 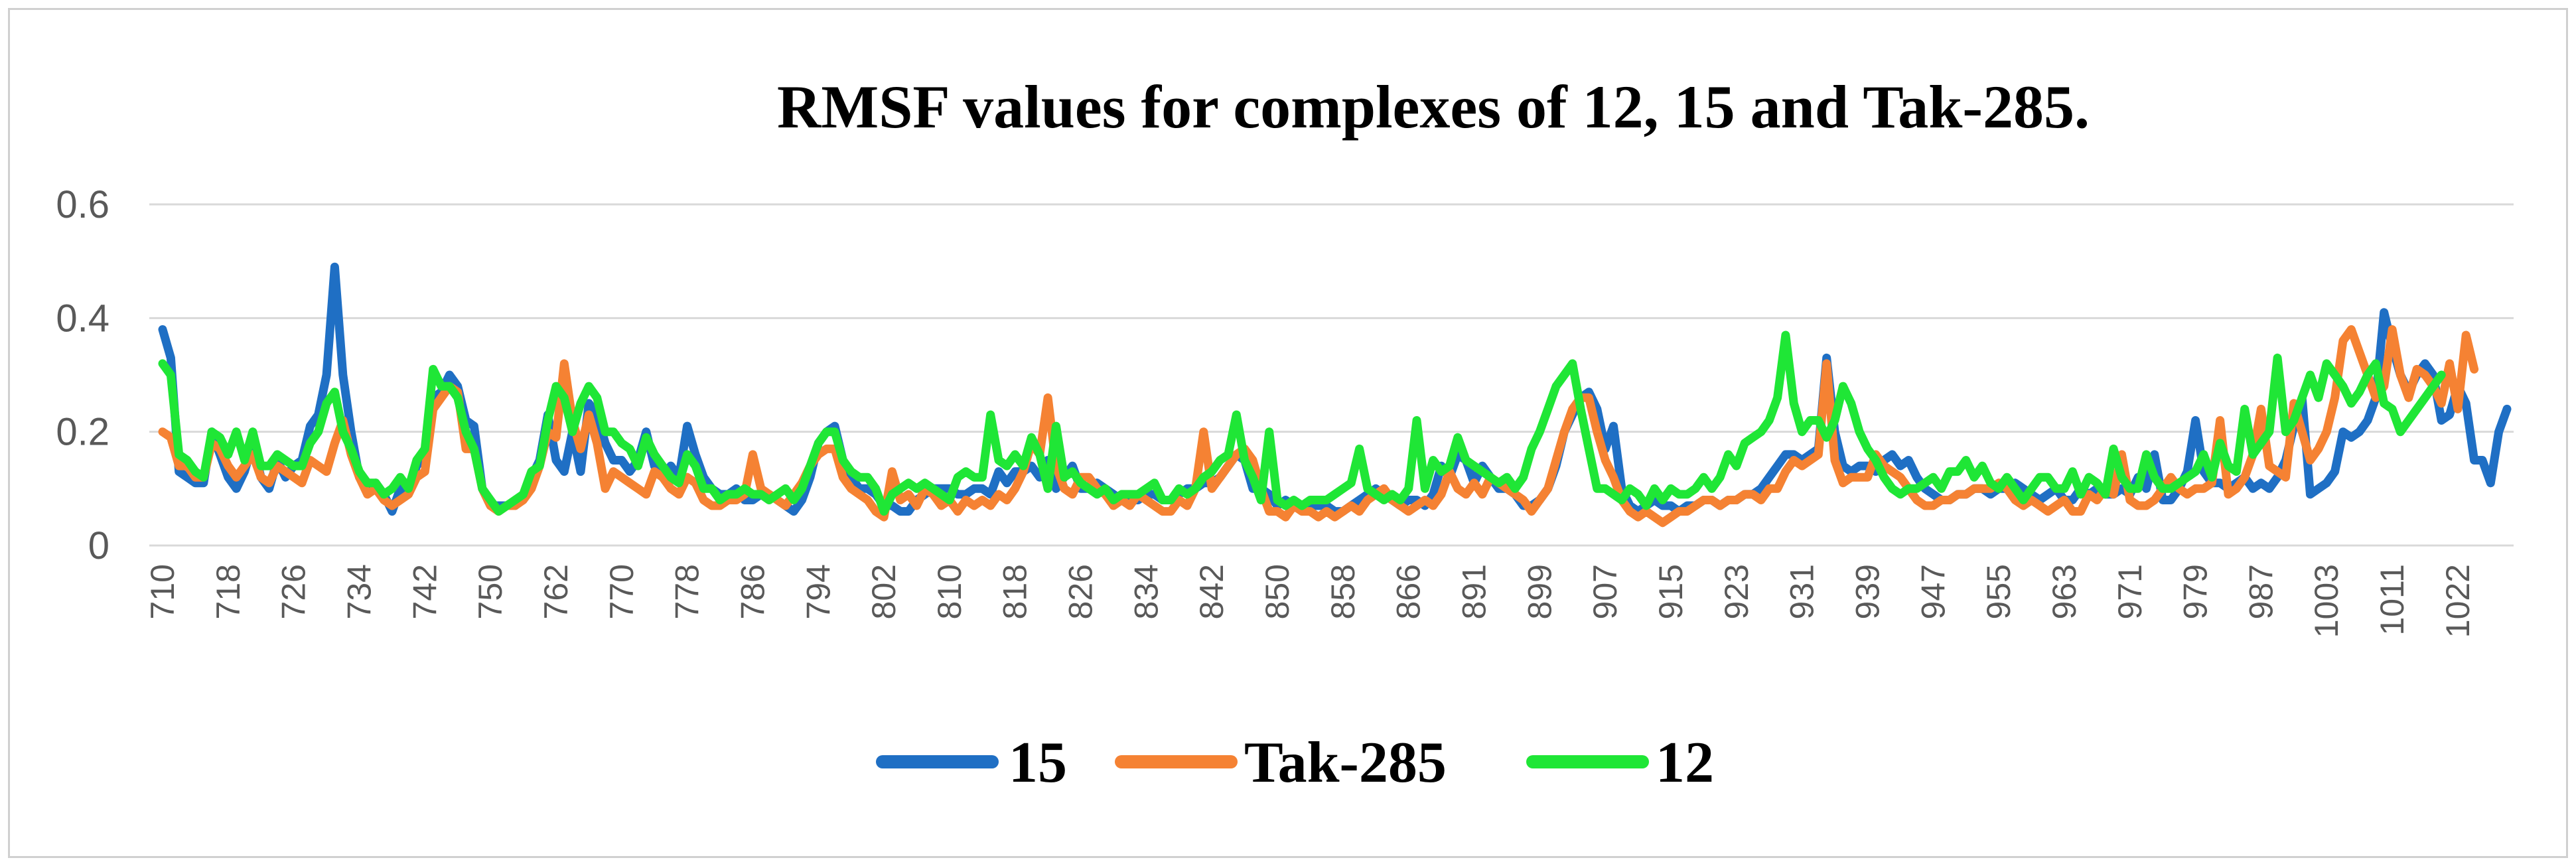 I want to click on x-tick-label: 915, so click(x=1671, y=591).